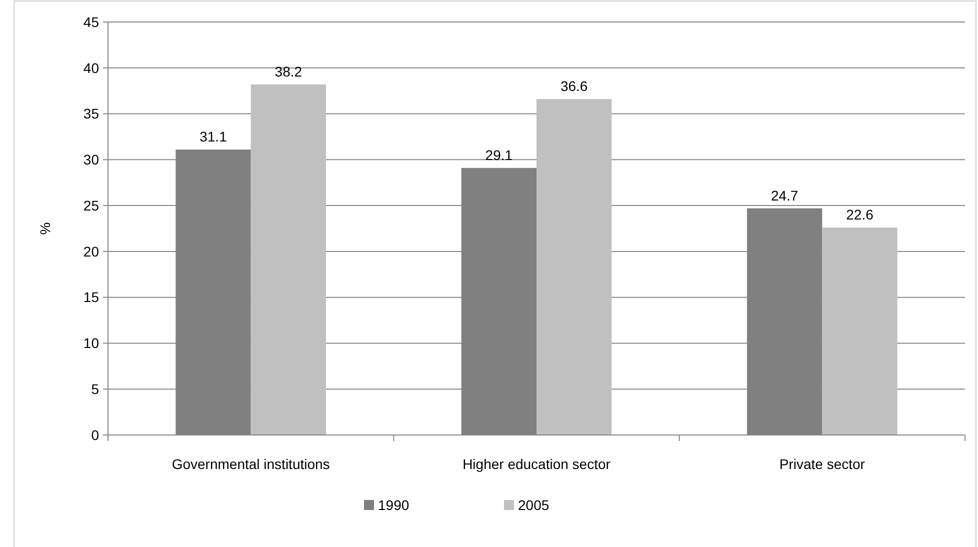  I want to click on y-tick-label: 25, so click(91, 205).